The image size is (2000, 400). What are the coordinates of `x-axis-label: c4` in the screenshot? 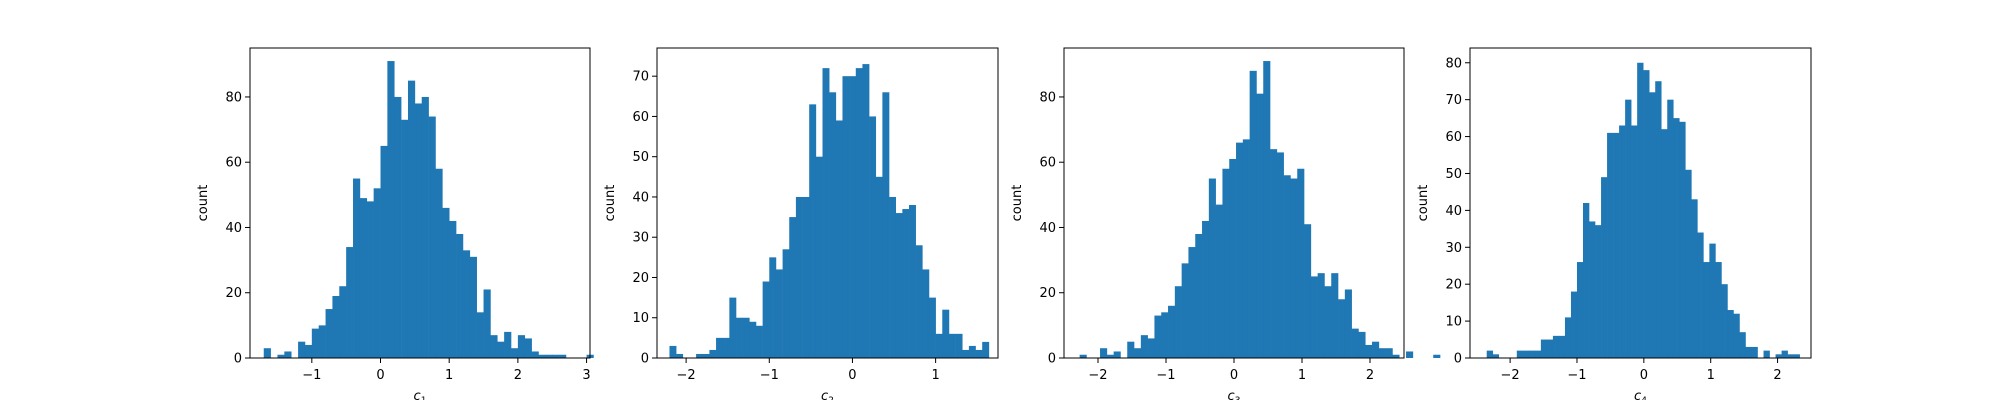 It's located at (1640, 394).